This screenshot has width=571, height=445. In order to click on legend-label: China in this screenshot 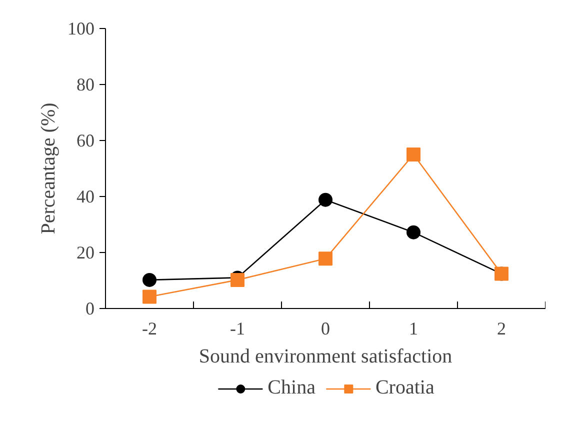, I will do `click(292, 388)`.